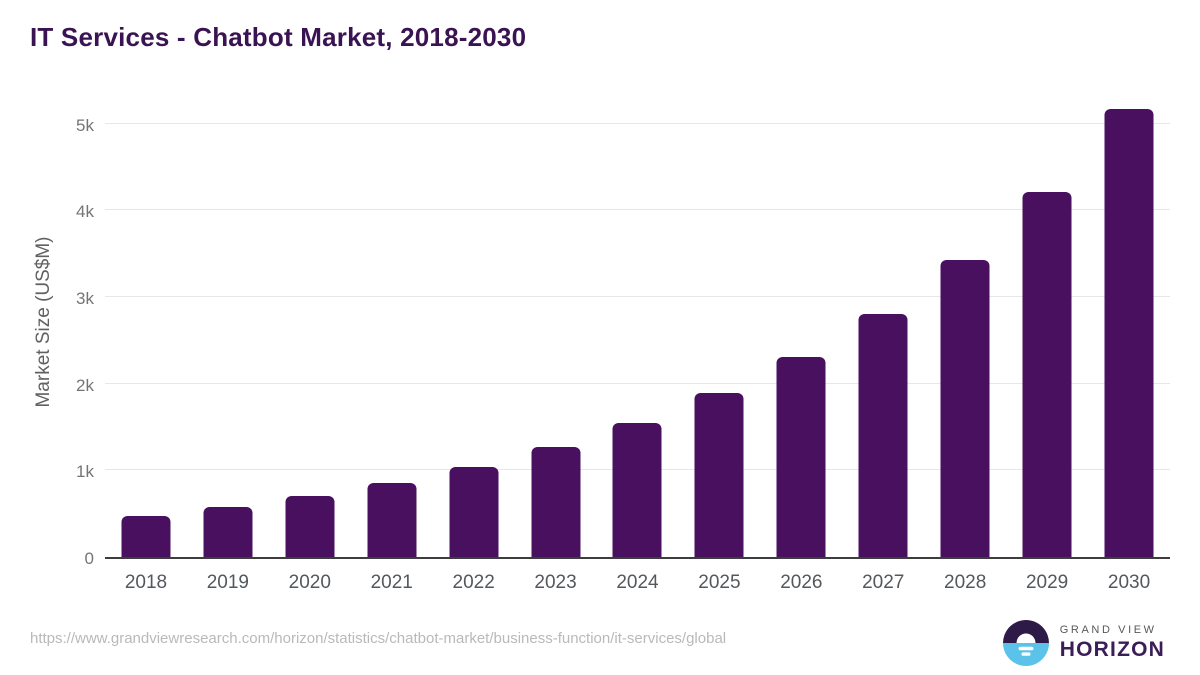 The width and height of the screenshot is (1200, 675). What do you see at coordinates (392, 520) in the screenshot?
I see `bar-2021` at bounding box center [392, 520].